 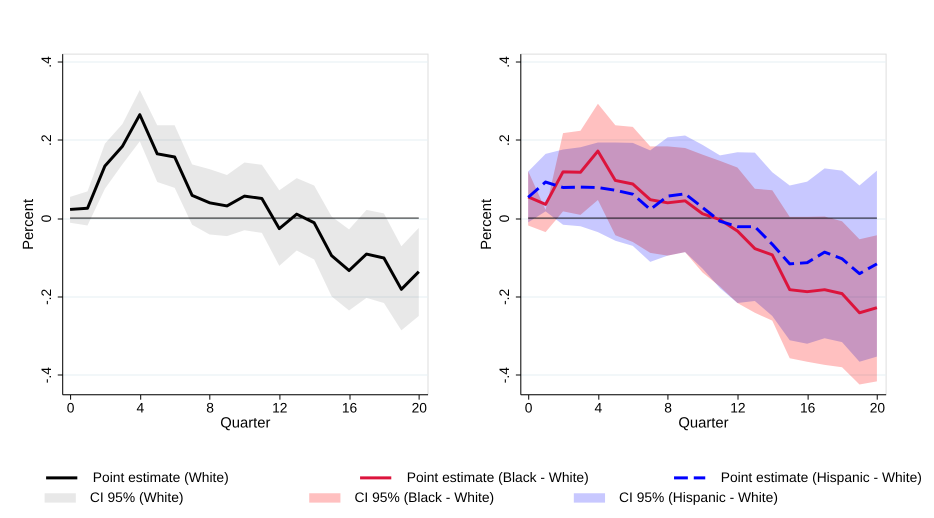 What do you see at coordinates (160, 476) in the screenshot?
I see `legend-label: Point estimate (White)` at bounding box center [160, 476].